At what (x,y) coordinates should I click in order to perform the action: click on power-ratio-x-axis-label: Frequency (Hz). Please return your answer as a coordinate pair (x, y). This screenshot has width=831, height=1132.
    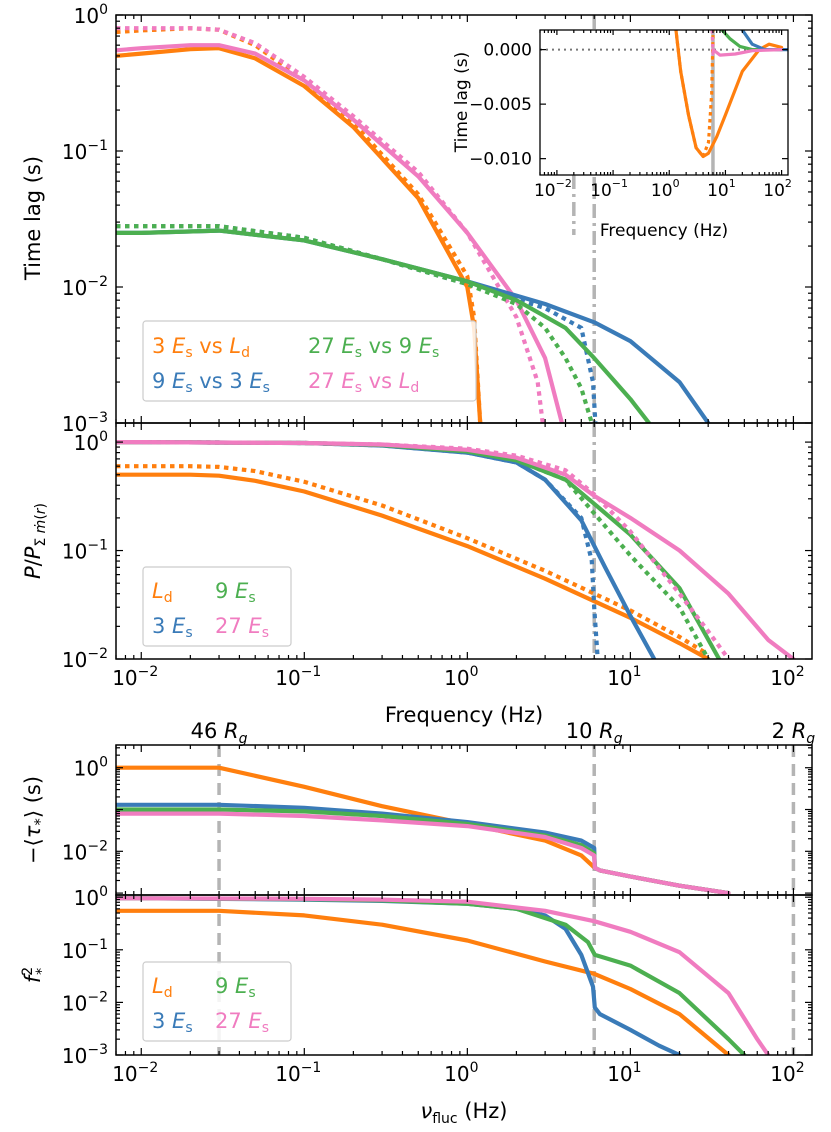
    Looking at the image, I should click on (464, 715).